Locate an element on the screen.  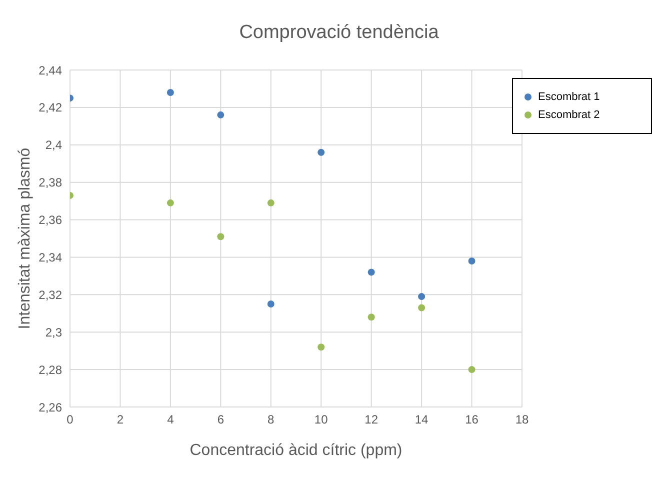
y-tick-label: 2,34 is located at coordinates (50, 257).